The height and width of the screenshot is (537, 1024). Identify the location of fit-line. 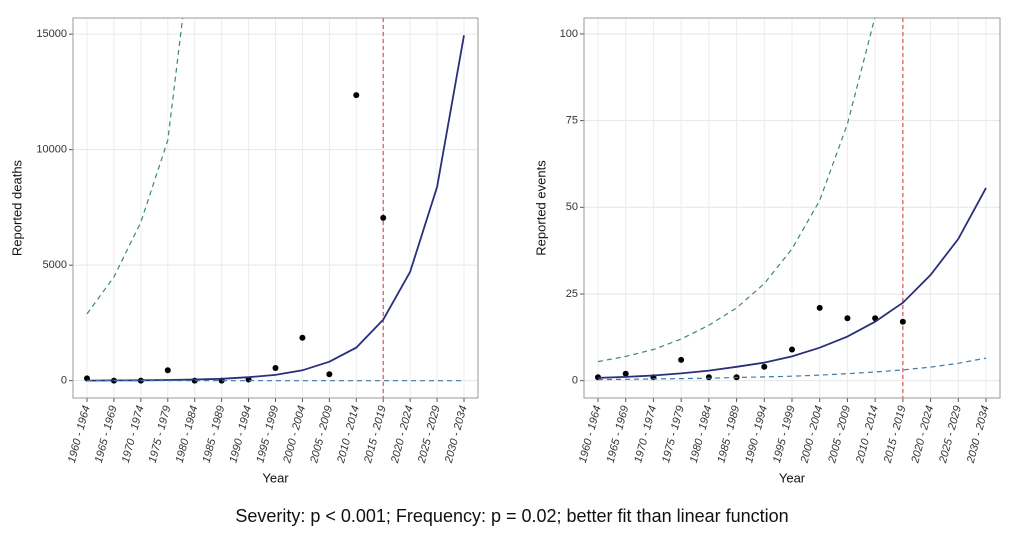
(792, 283).